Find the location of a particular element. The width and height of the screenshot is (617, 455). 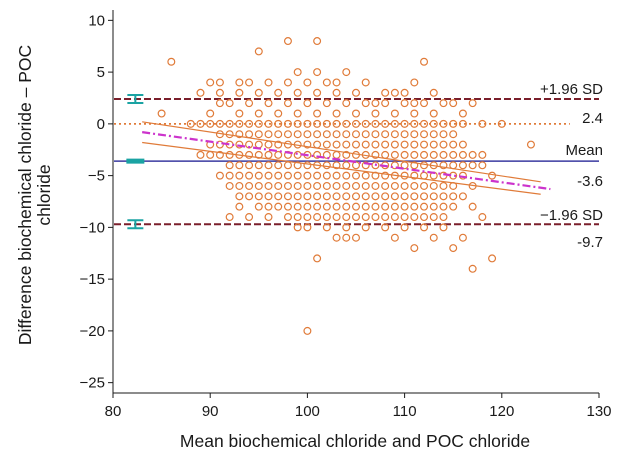

regression-line is located at coordinates (346, 161).